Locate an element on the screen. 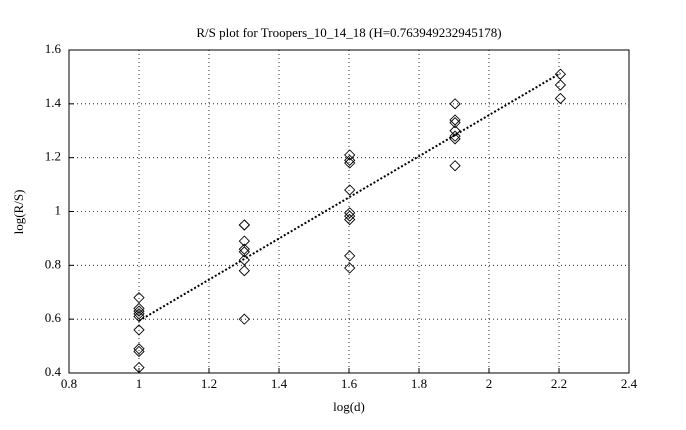  x-tick-label: 2.2 is located at coordinates (559, 383).